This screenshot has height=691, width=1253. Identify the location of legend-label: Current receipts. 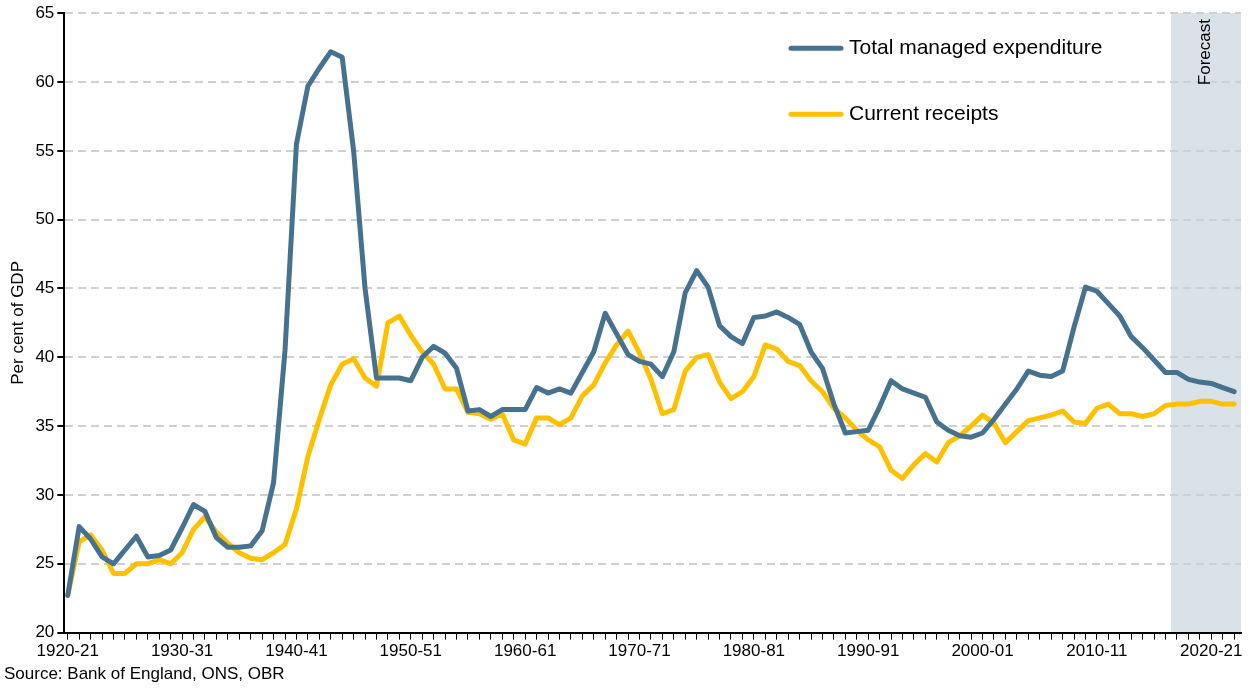
(924, 112).